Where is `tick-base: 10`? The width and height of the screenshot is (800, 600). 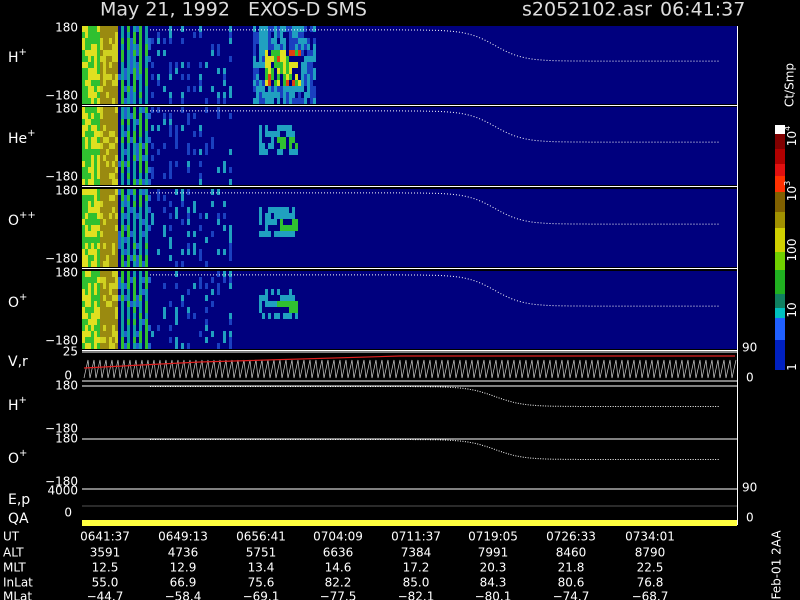
tick-base: 10 is located at coordinates (792, 138).